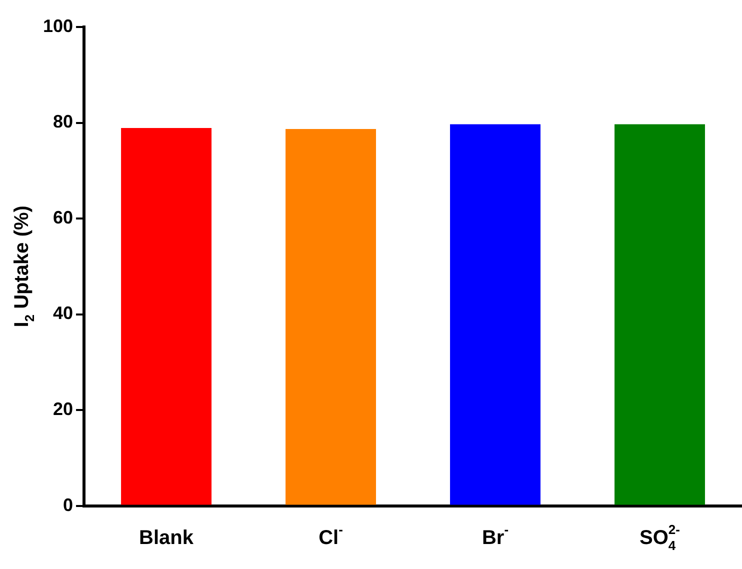 Image resolution: width=742 pixels, height=569 pixels. What do you see at coordinates (63, 122) in the screenshot?
I see `y-tick-label: 80` at bounding box center [63, 122].